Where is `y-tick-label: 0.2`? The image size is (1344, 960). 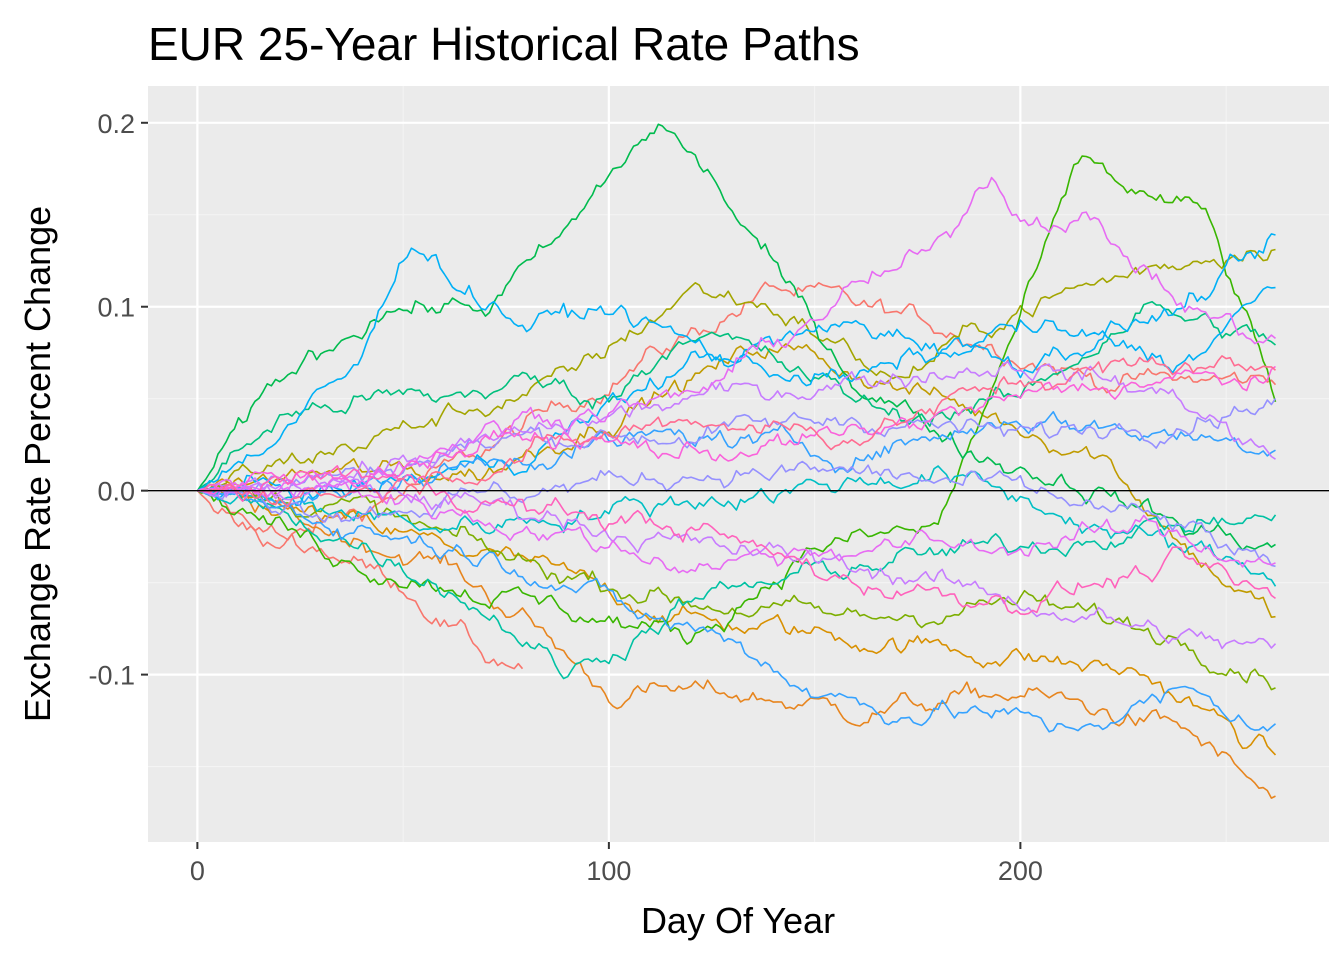 y-tick-label: 0.2 is located at coordinates (116, 124).